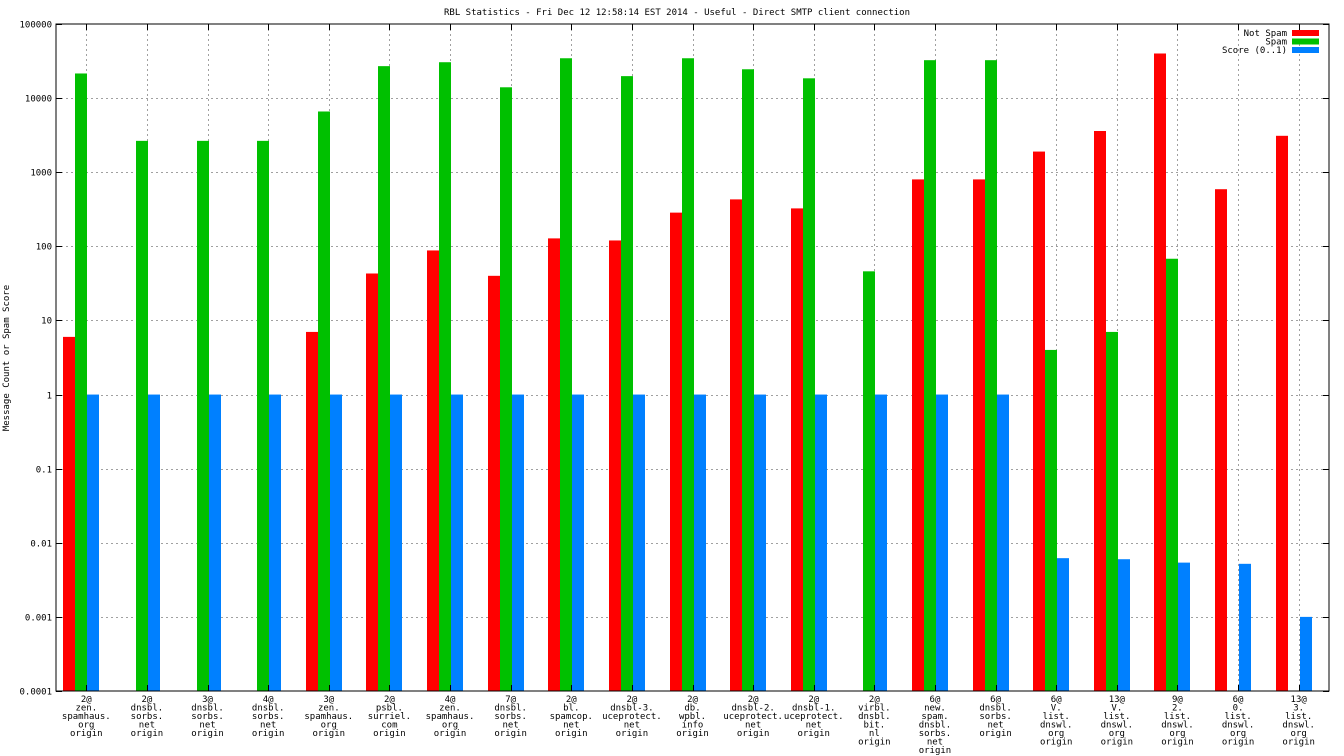 Image resolution: width=1344 pixels, height=756 pixels. Describe the element at coordinates (7, 358) in the screenshot. I see `y-axis-label: Message Count or Spam Score` at that location.